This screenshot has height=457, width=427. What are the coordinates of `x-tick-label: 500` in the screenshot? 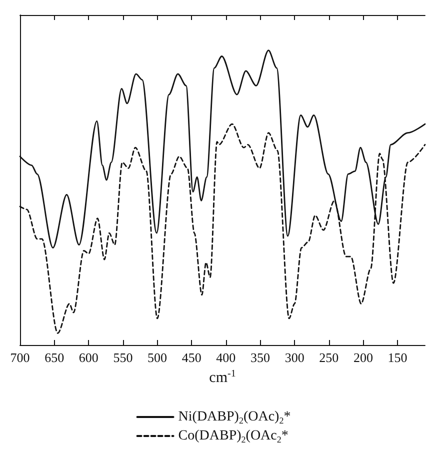 It's located at (158, 357).